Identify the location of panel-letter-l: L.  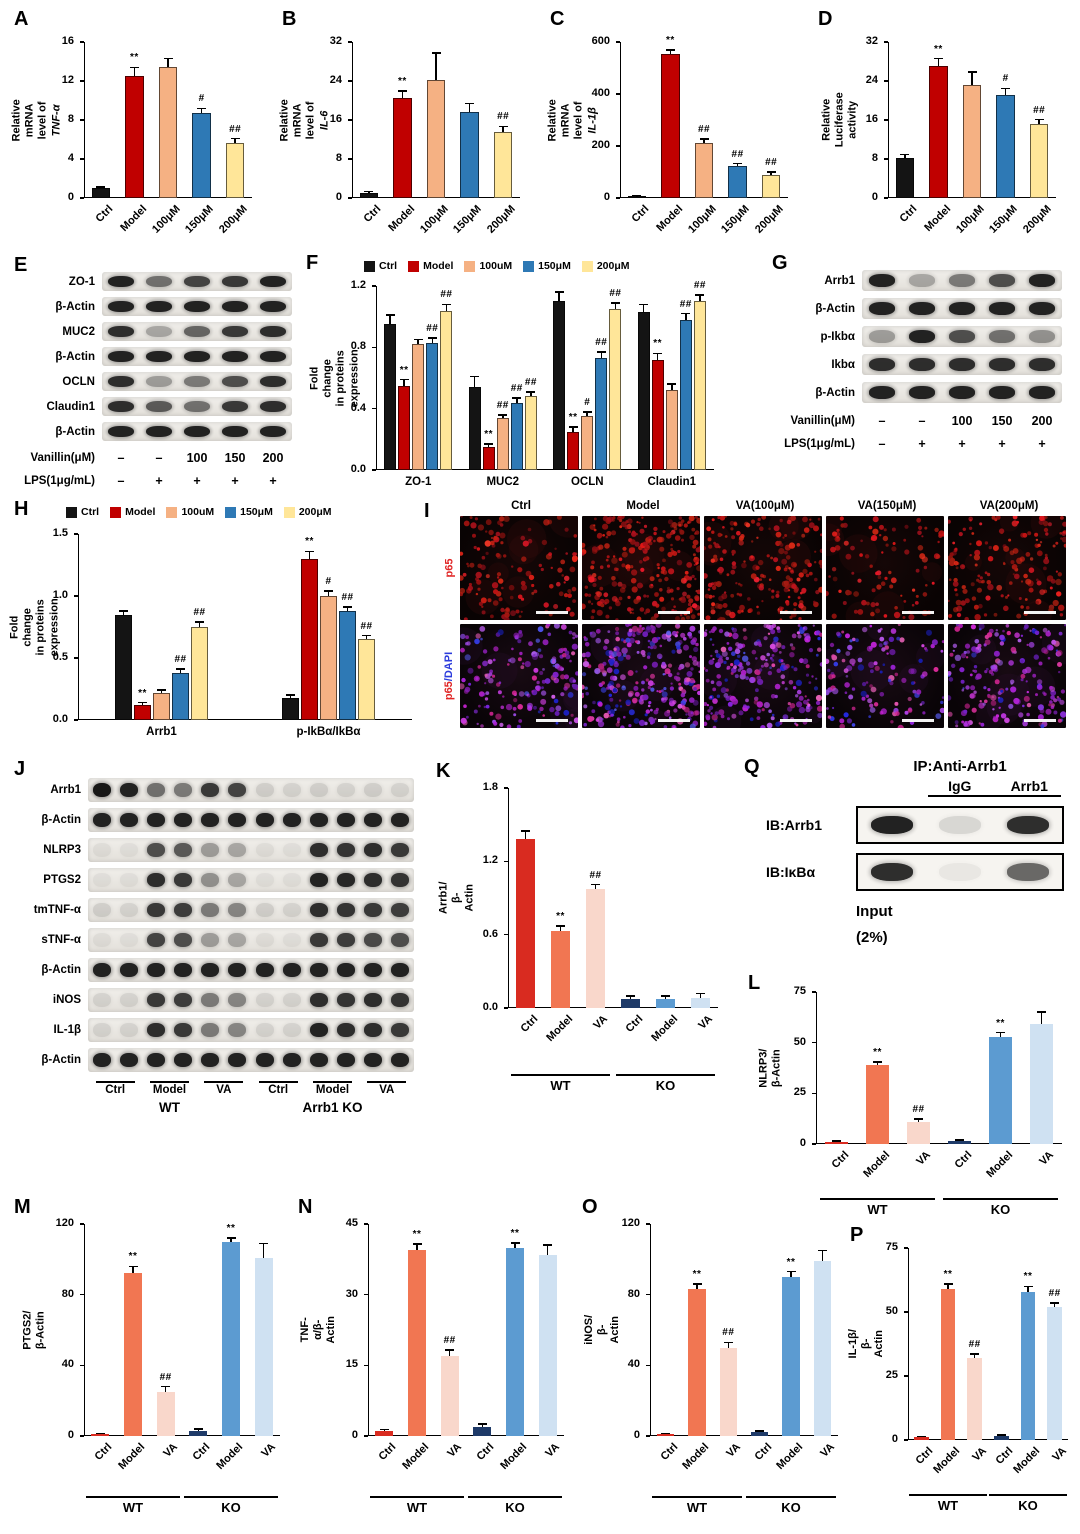
(754, 983).